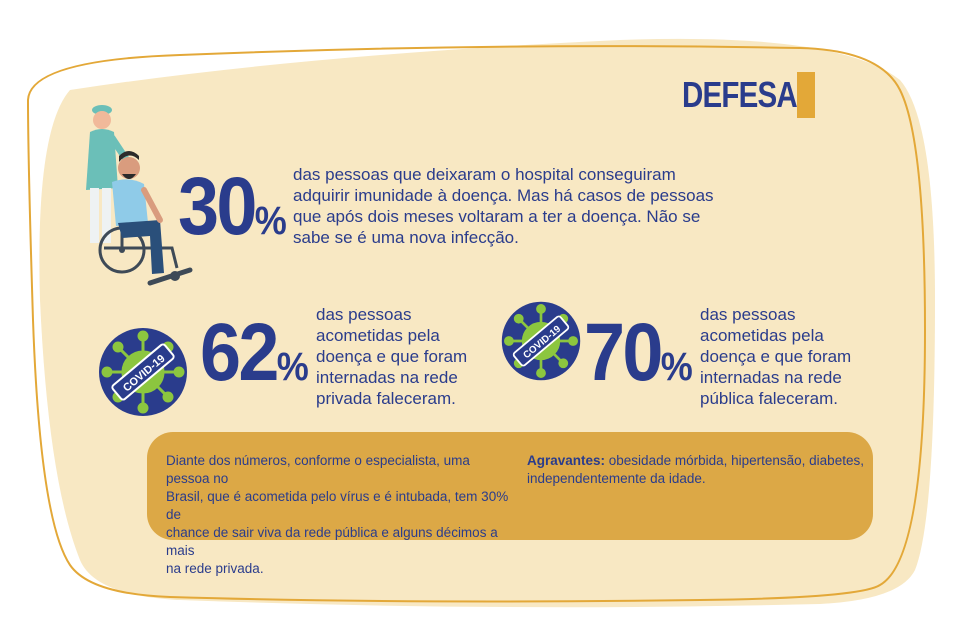  What do you see at coordinates (806, 95) in the screenshot?
I see `title-accent-bar` at bounding box center [806, 95].